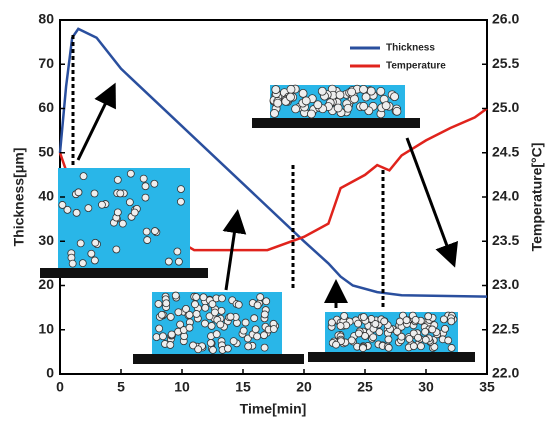 This screenshot has width=549, height=421. Describe the element at coordinates (398, 57) in the screenshot. I see `legend: Thickness Temperature` at that location.